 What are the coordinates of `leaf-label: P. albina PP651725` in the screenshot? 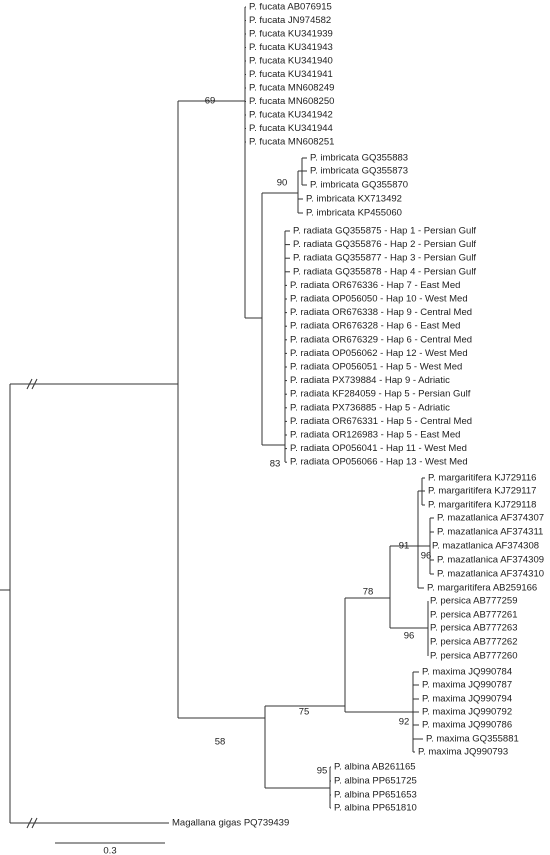 It's located at (375, 781).